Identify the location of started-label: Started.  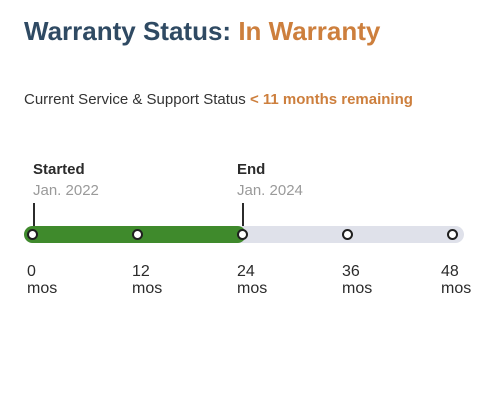
(59, 169).